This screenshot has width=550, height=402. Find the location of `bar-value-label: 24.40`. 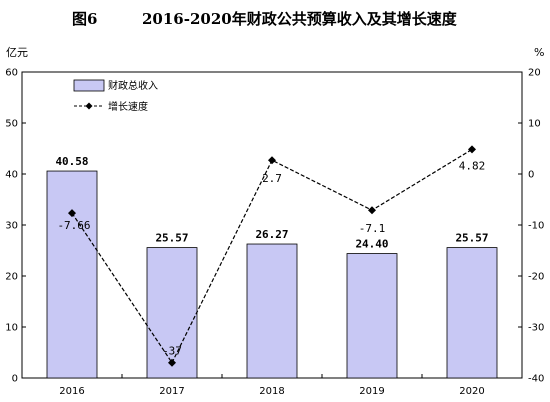

bar-value-label: 24.40 is located at coordinates (371, 244).